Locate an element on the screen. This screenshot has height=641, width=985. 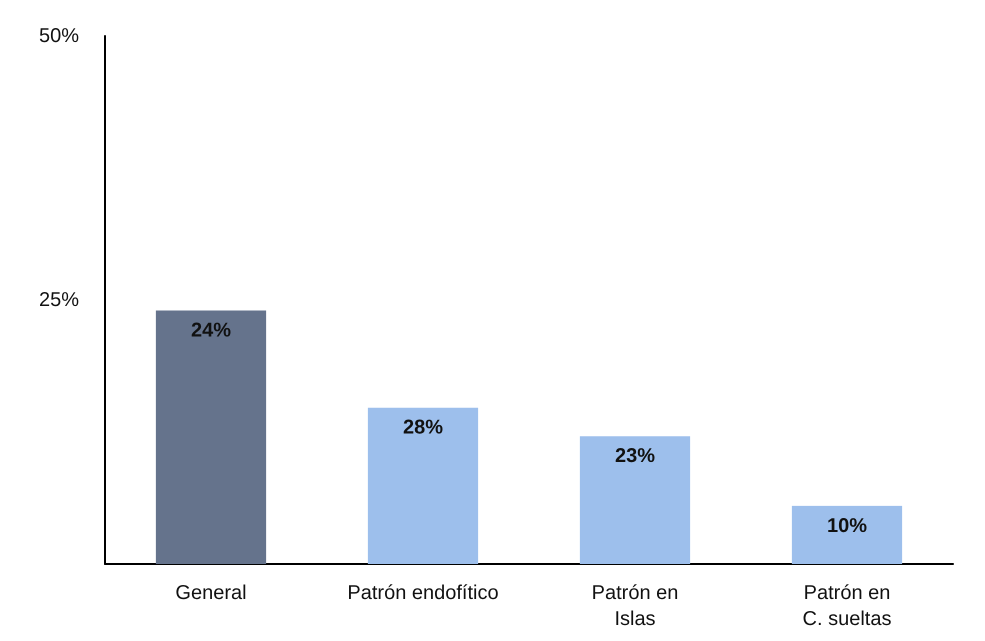
annotation: 28% is located at coordinates (423, 427).